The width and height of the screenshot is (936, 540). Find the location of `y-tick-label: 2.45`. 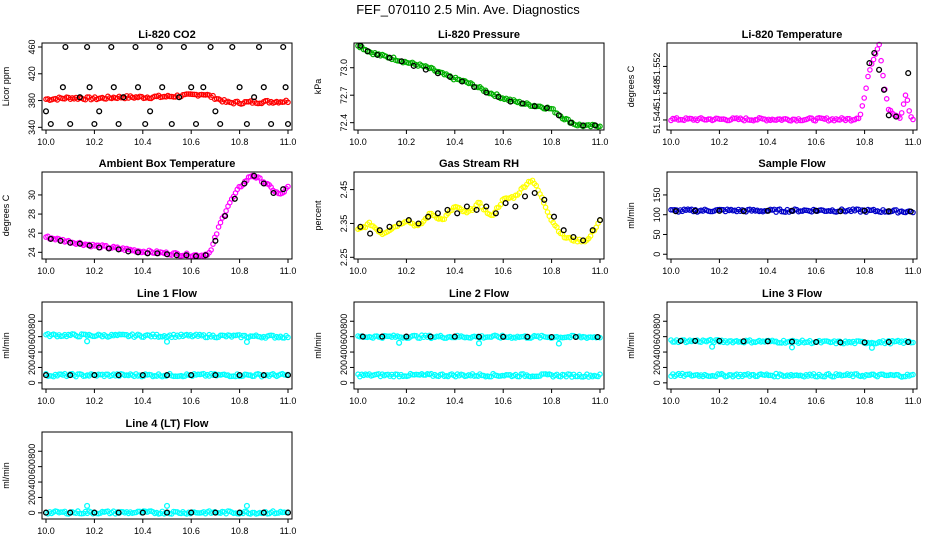

y-tick-label: 2.45 is located at coordinates (344, 190).